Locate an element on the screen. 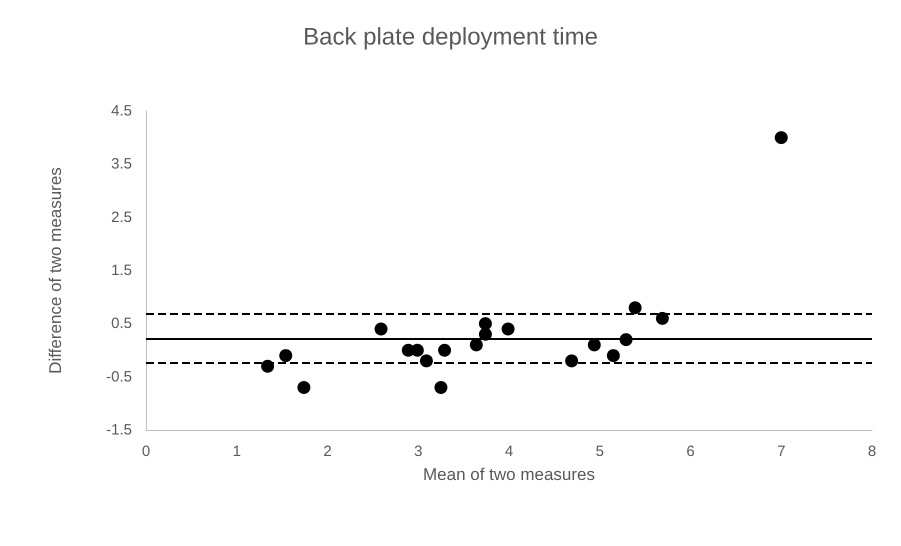  x-tick-label: 3 is located at coordinates (418, 451).